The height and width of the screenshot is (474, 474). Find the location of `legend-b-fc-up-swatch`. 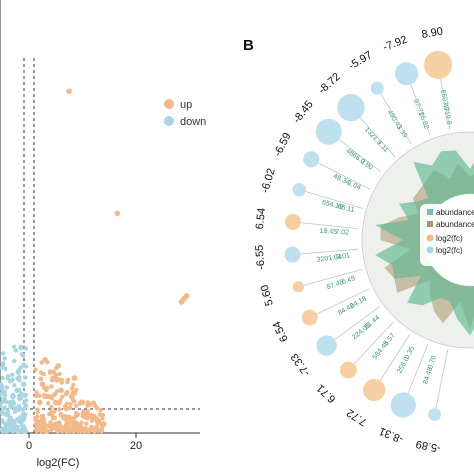

legend-b-fc-up-swatch is located at coordinates (430, 238).